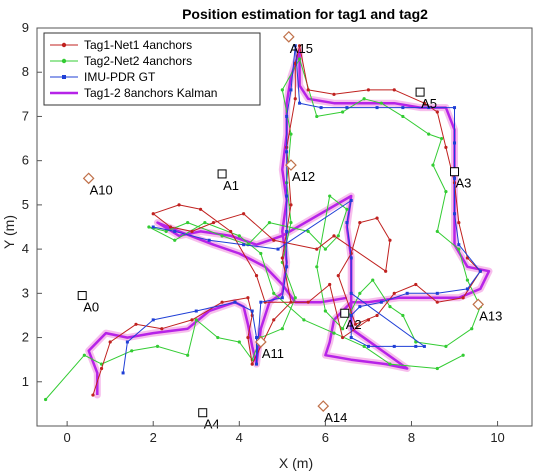 The image size is (550, 476). I want to click on anchor-label: A13, so click(490, 315).